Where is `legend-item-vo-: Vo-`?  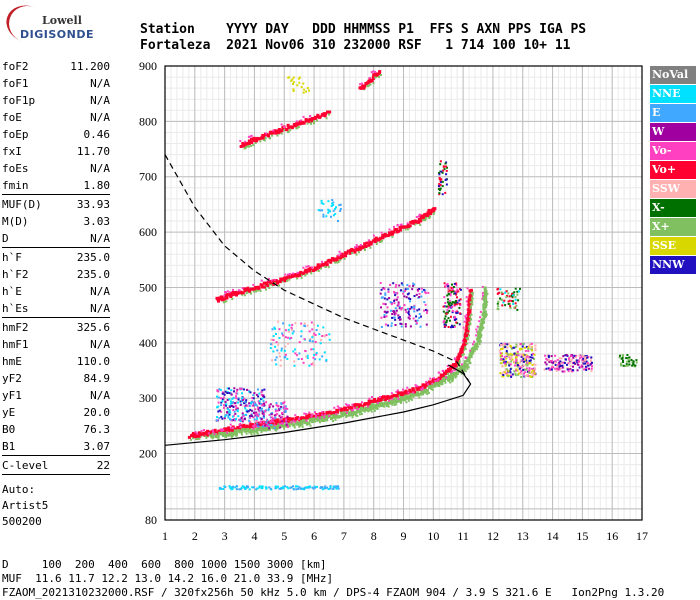
legend-item-vo-: Vo- is located at coordinates (673, 151).